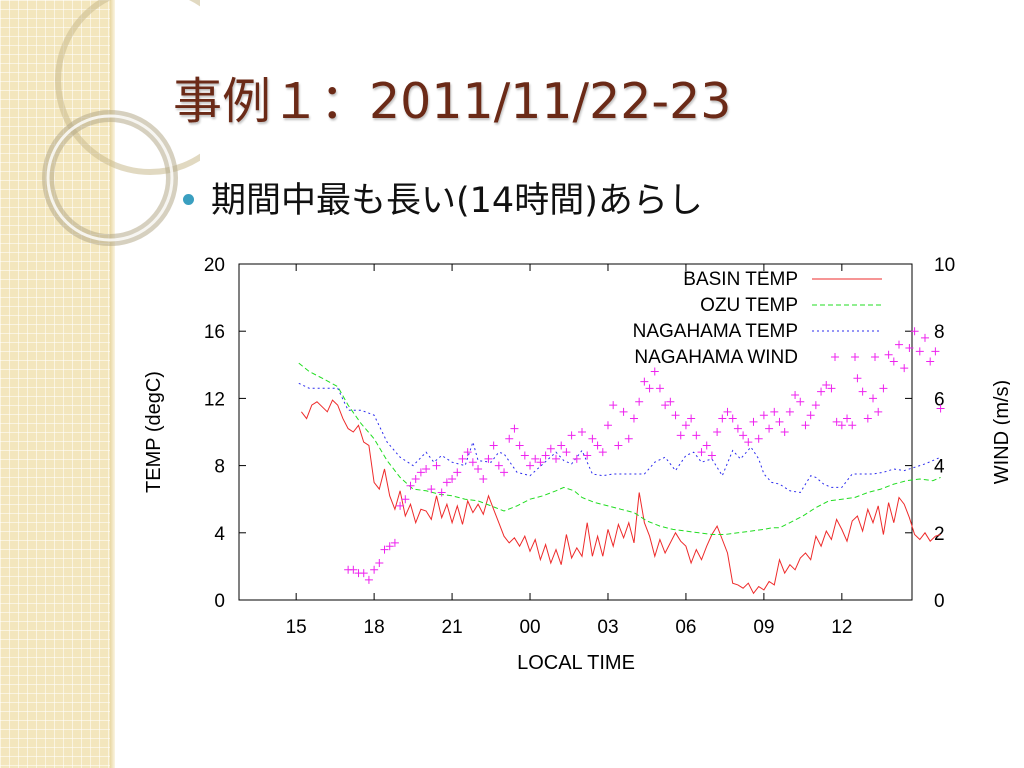  What do you see at coordinates (939, 399) in the screenshot?
I see `y2-tick-label: 6` at bounding box center [939, 399].